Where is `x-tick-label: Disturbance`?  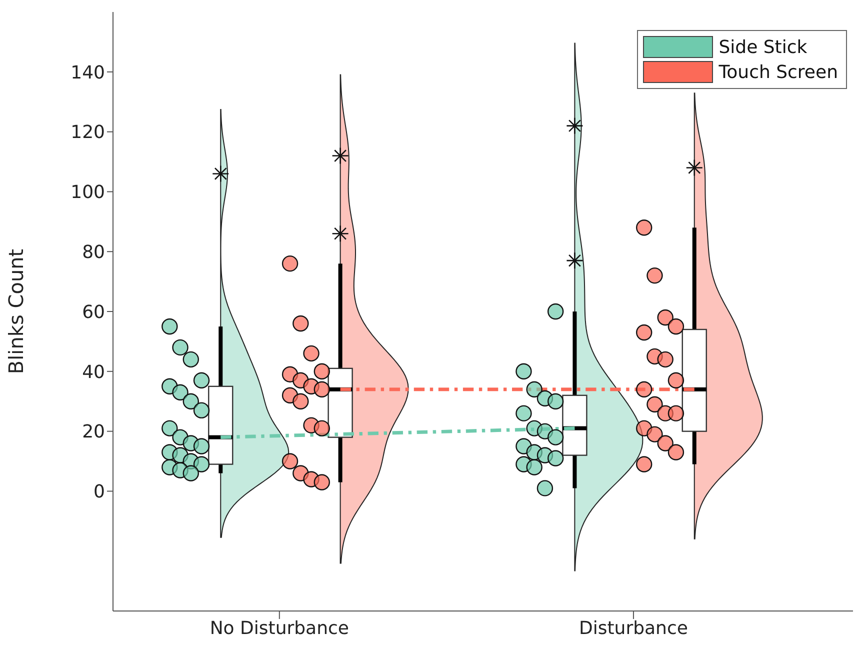
x-tick-label: Disturbance is located at coordinates (633, 628).